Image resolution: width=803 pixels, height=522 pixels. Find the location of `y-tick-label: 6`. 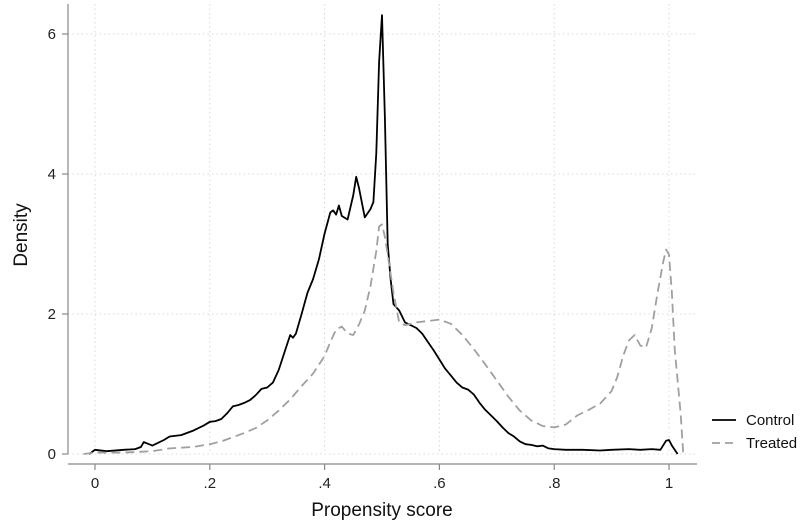

y-tick-label: 6 is located at coordinates (52, 34).